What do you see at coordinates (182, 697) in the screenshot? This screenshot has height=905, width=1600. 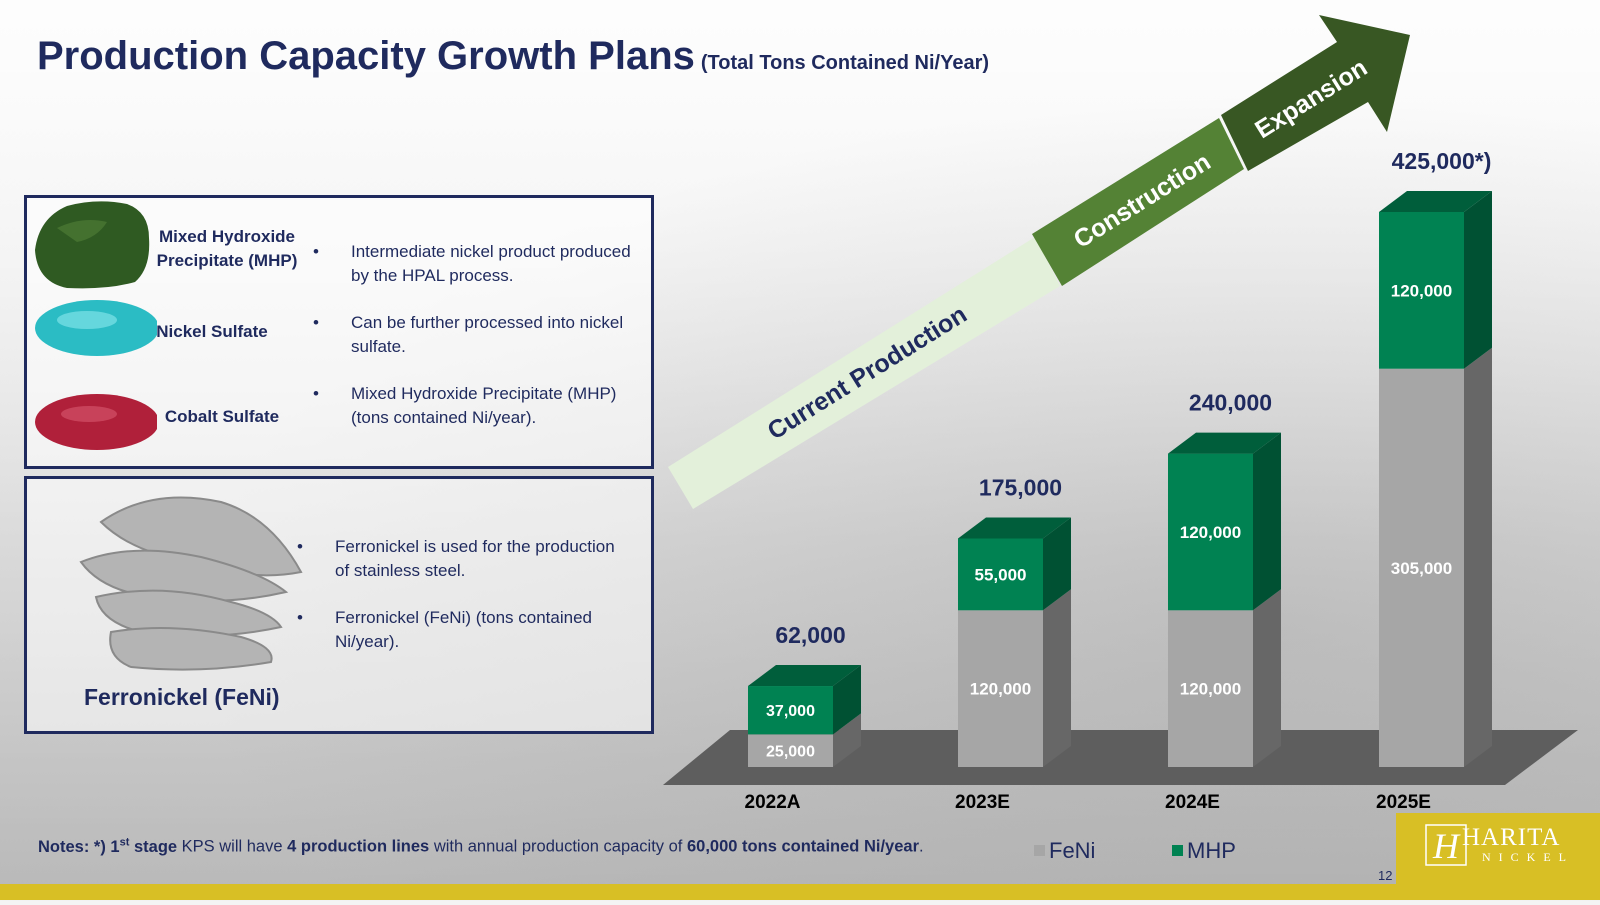 I see `feni-label: Ferronickel (FeNi)` at bounding box center [182, 697].